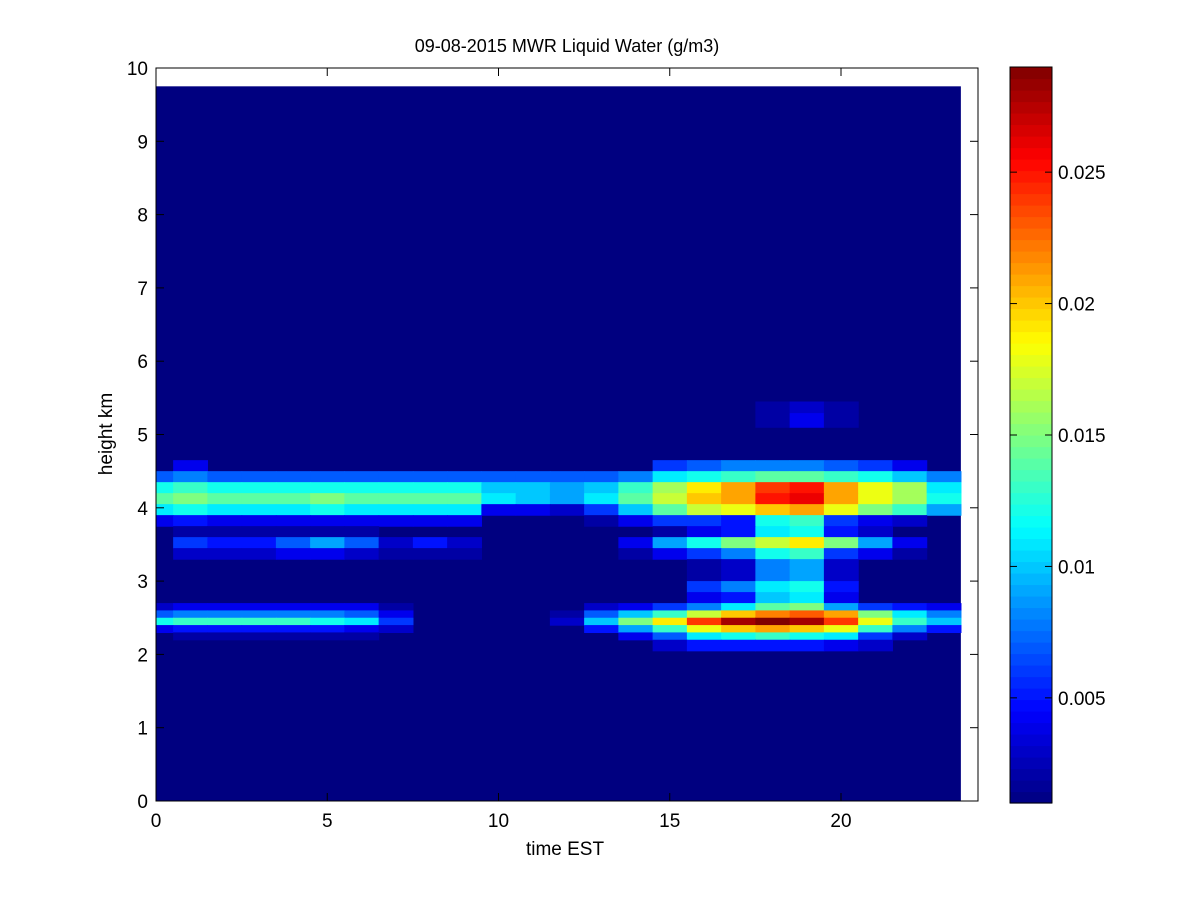 This screenshot has width=1200, height=905. Describe the element at coordinates (1057, 435) in the screenshot. I see `colorbar: 0.005 0.01 0.015 0.02 0.025` at that location.